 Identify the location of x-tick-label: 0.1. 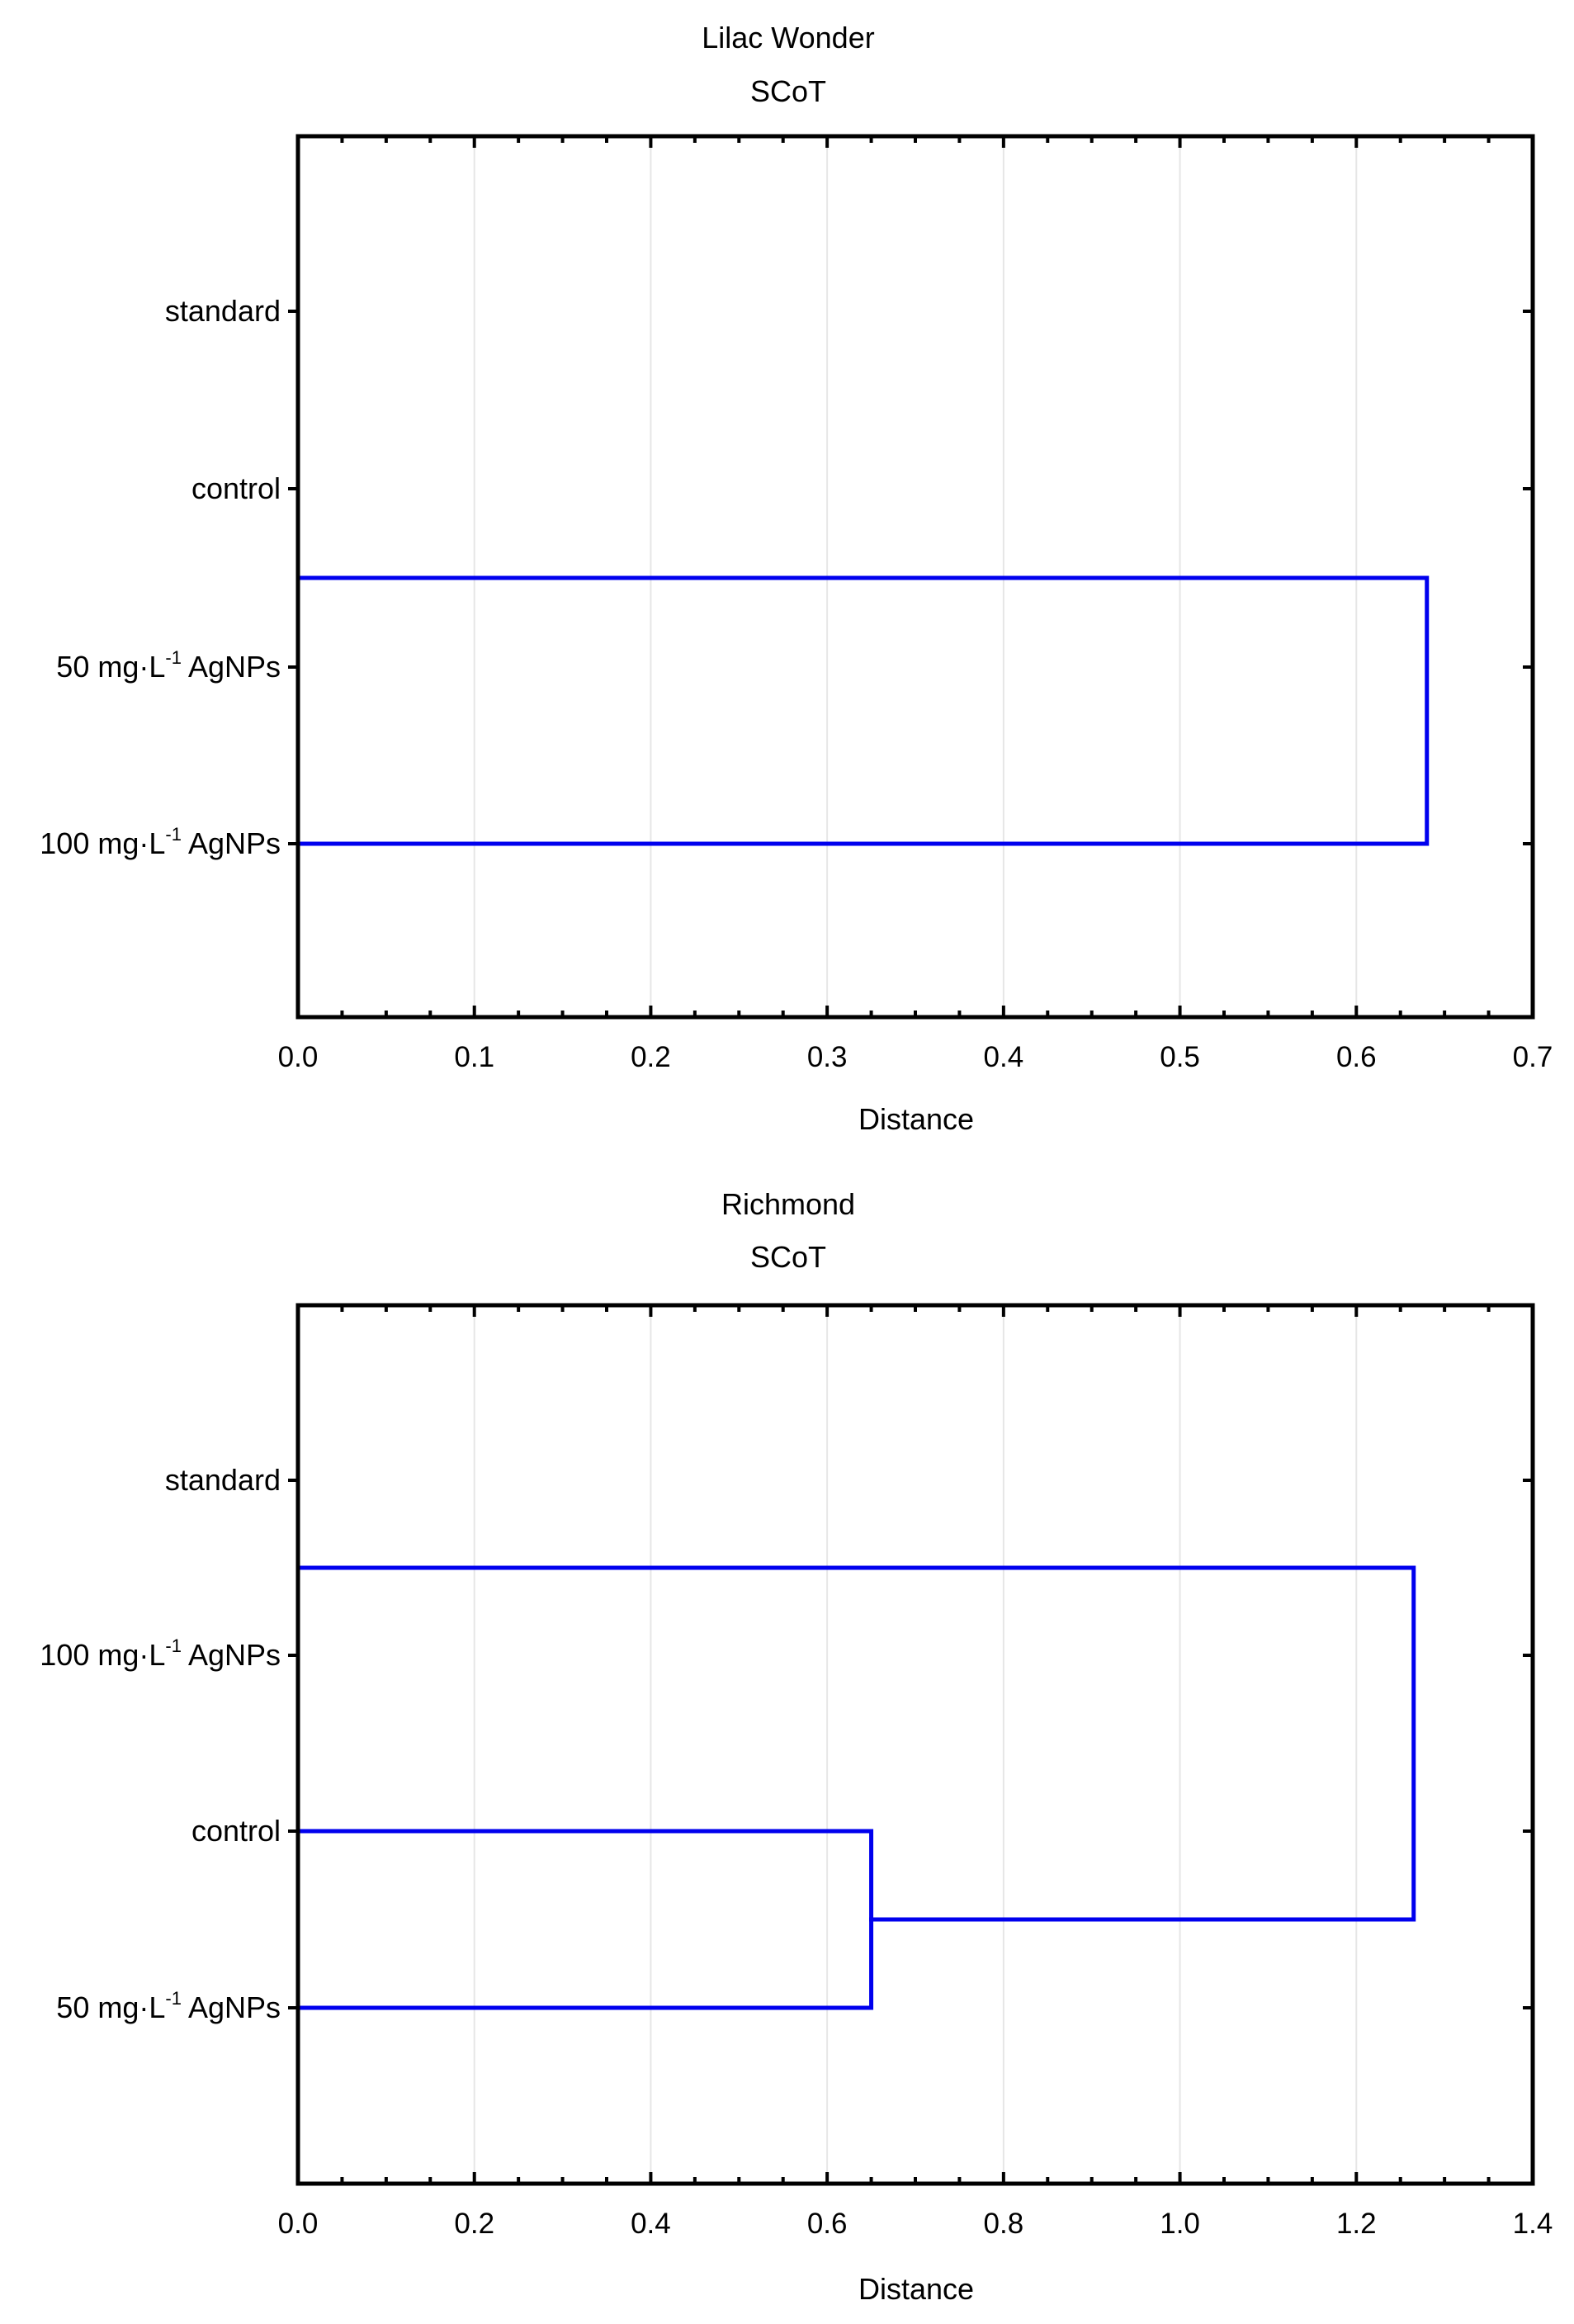
(474, 1057).